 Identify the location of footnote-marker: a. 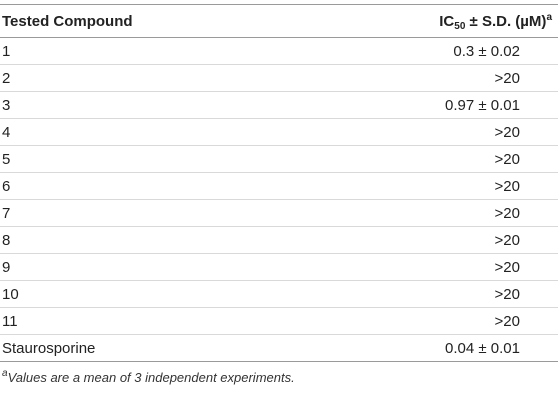
(5, 373).